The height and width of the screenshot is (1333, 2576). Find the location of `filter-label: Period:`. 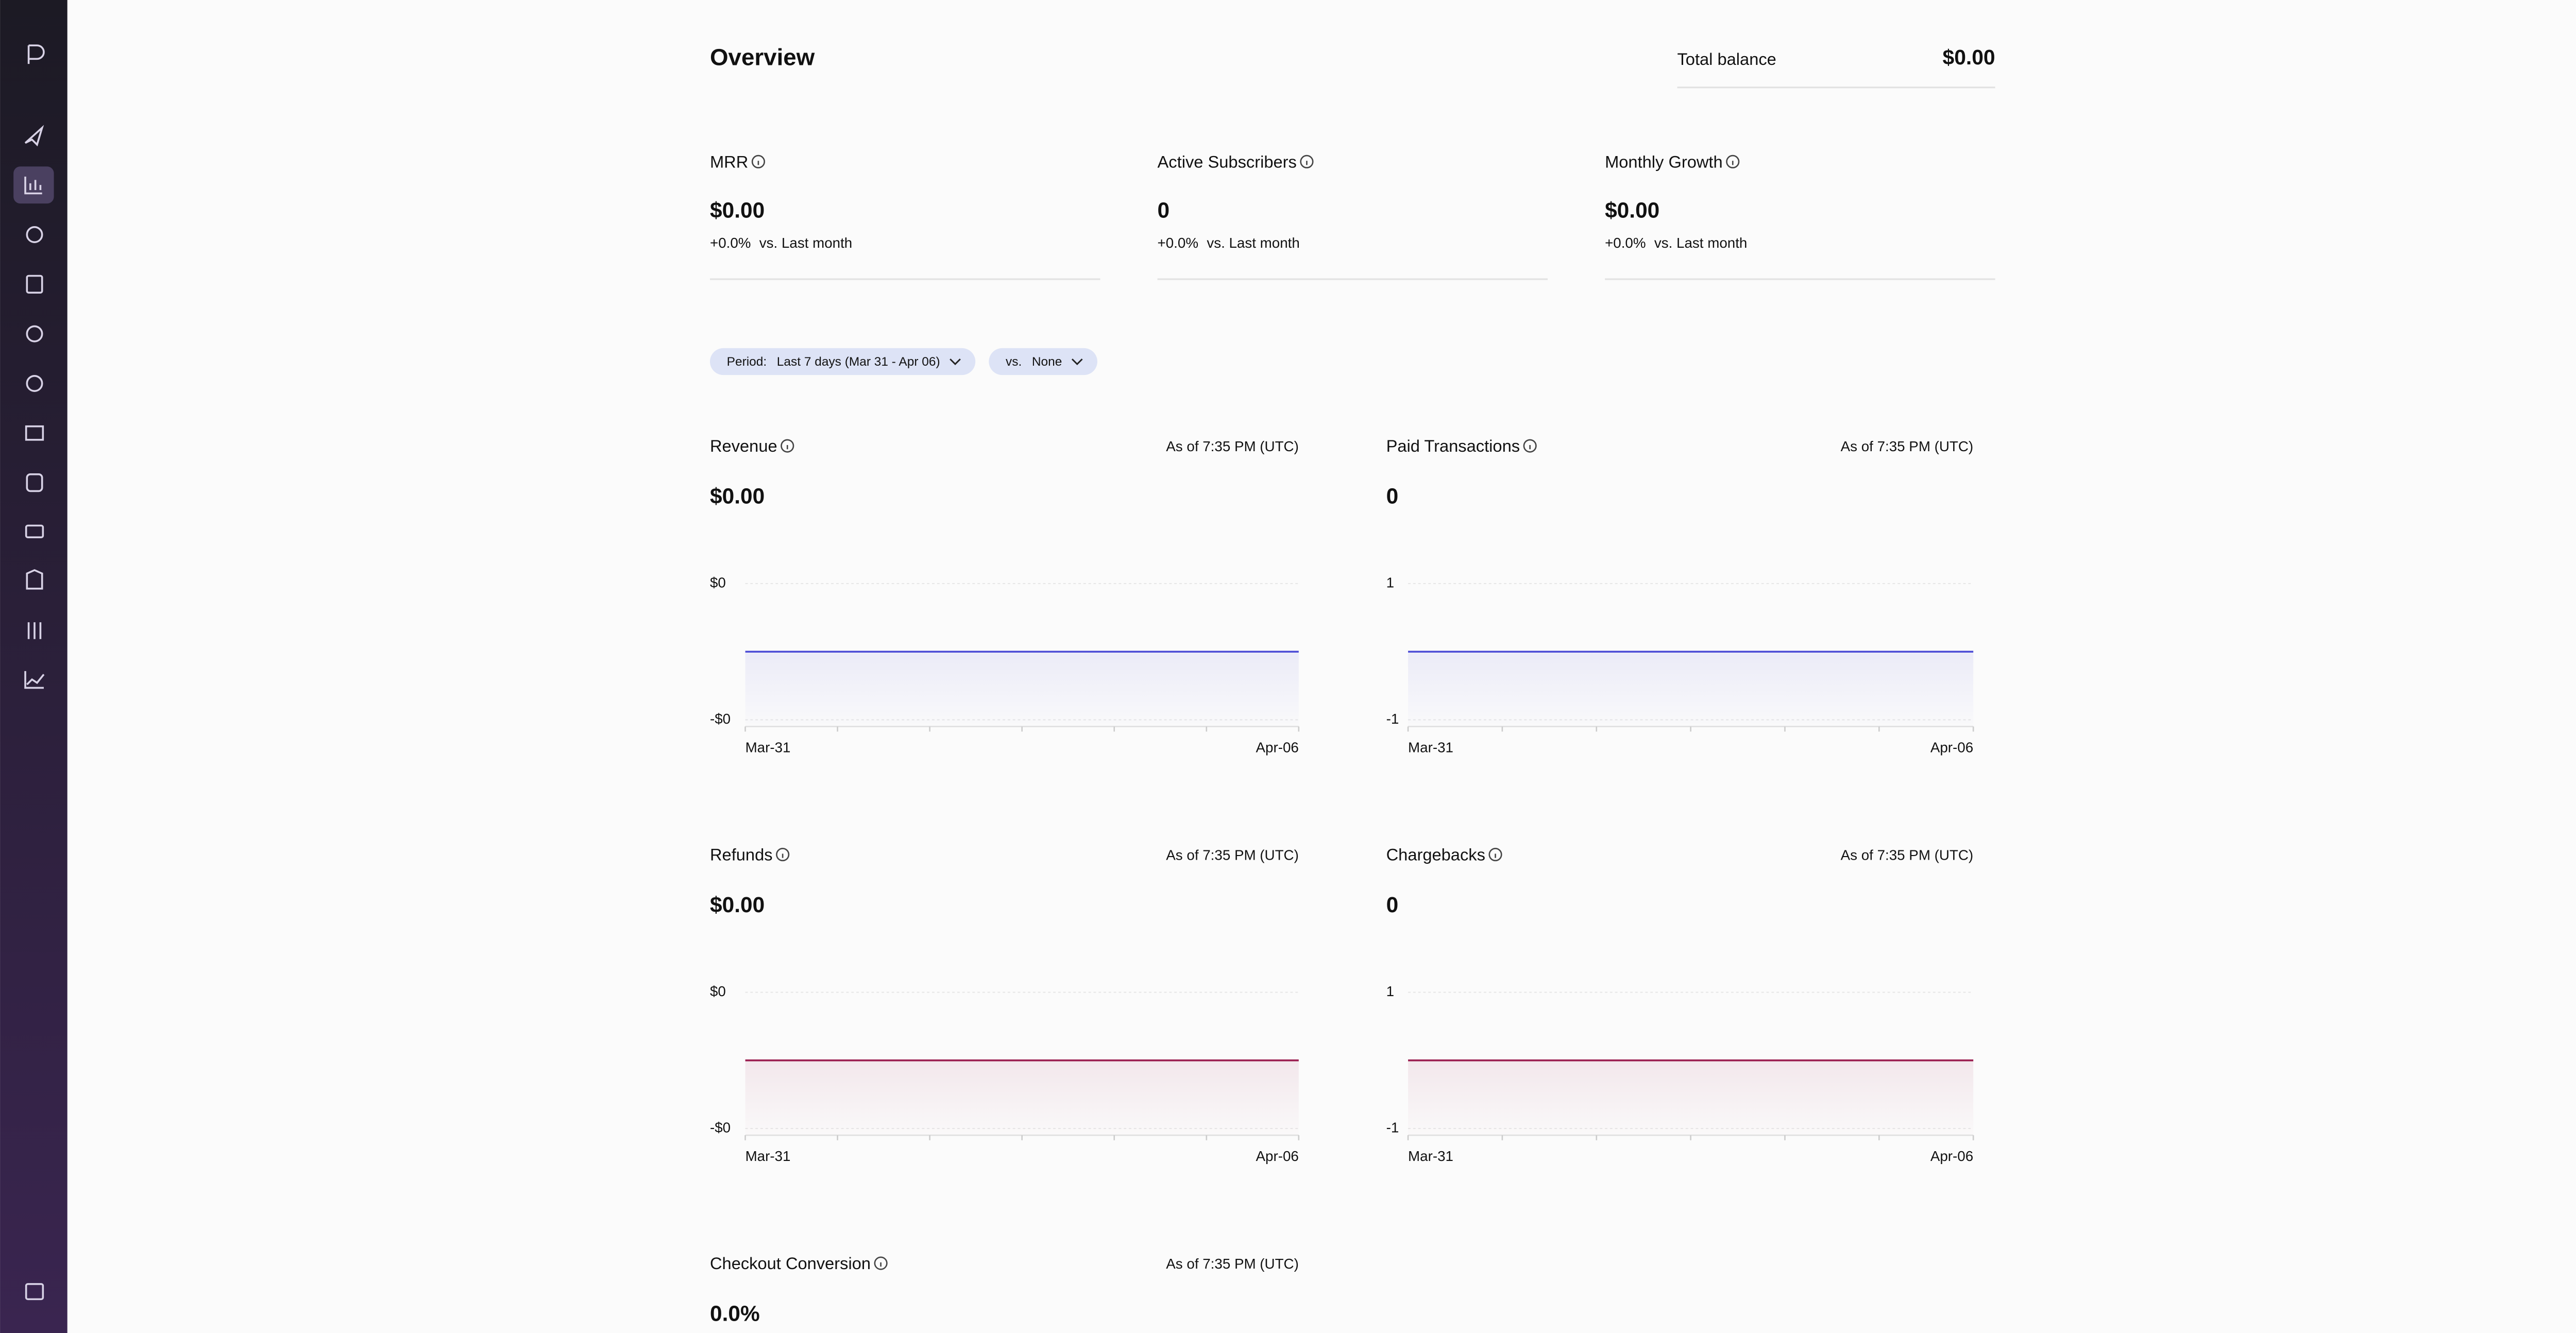

filter-label: Period: is located at coordinates (747, 362).